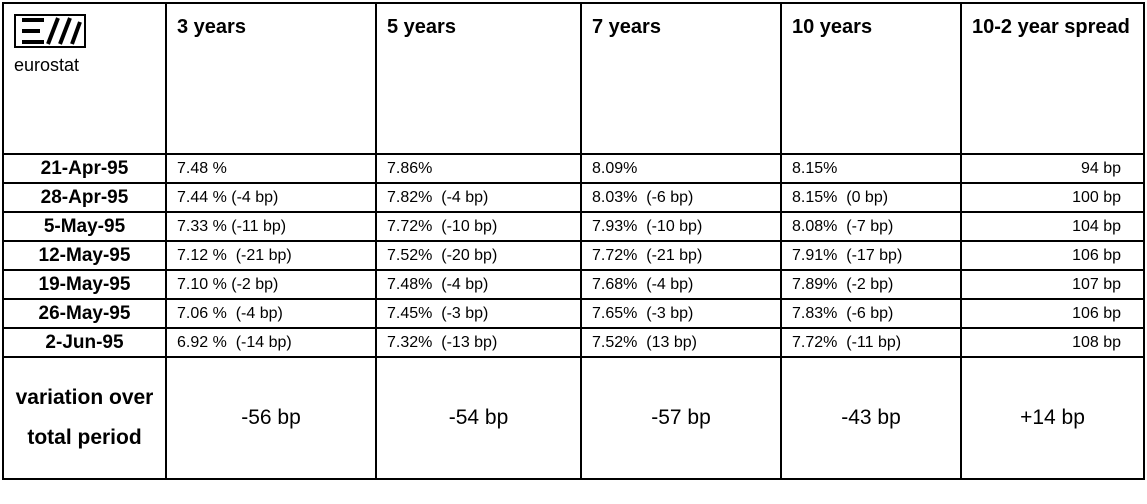 The width and height of the screenshot is (1147, 504). Describe the element at coordinates (478, 313) in the screenshot. I see `value-cell: 7.45% (-3 bp)` at that location.